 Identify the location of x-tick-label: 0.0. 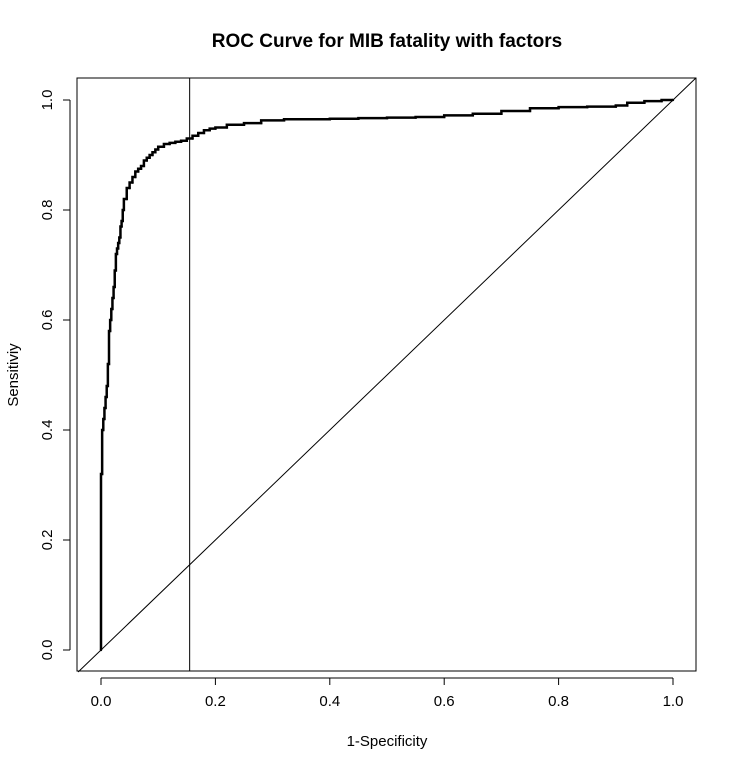
(101, 701).